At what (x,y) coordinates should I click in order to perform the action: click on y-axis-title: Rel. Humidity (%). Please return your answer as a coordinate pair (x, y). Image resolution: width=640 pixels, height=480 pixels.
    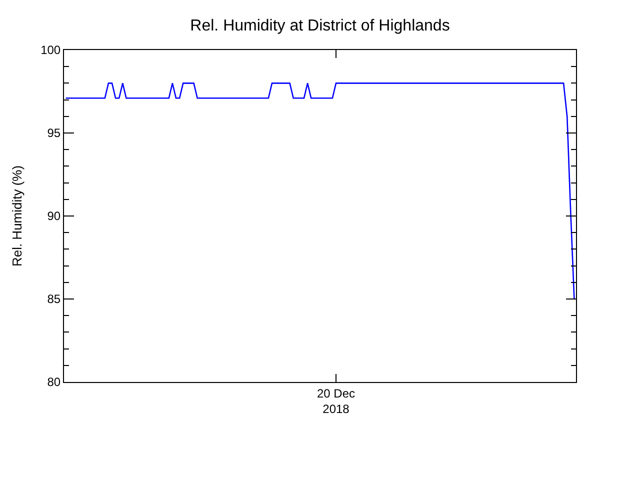
    Looking at the image, I should click on (17, 216).